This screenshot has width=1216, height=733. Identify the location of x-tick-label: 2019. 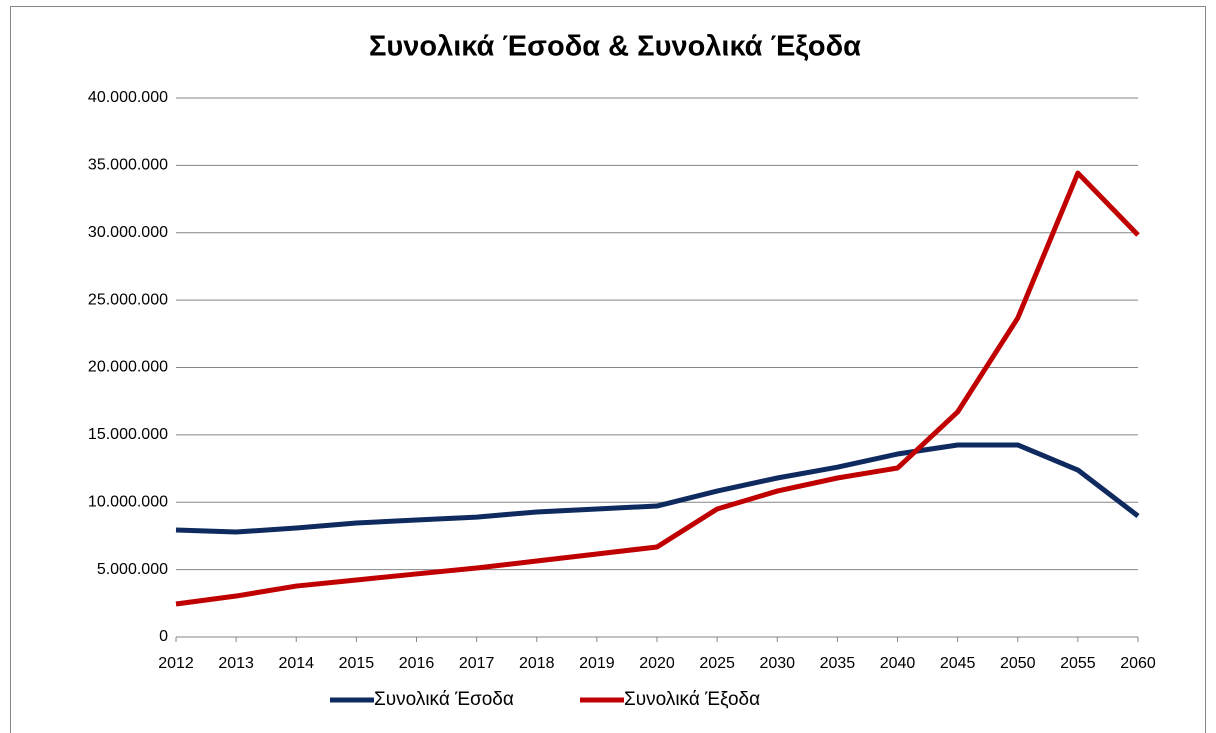
(597, 663).